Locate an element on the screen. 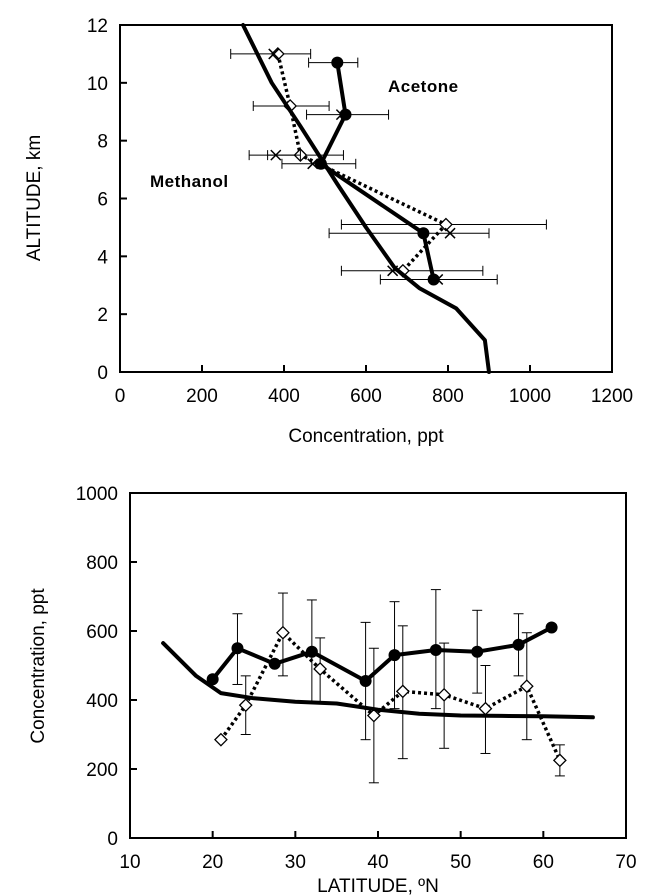 The width and height of the screenshot is (646, 895). y-tick-label: 8 is located at coordinates (102, 142).